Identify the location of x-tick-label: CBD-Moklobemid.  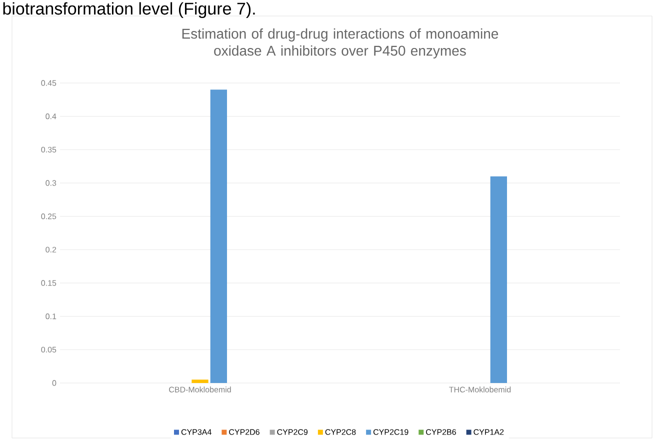
(200, 389).